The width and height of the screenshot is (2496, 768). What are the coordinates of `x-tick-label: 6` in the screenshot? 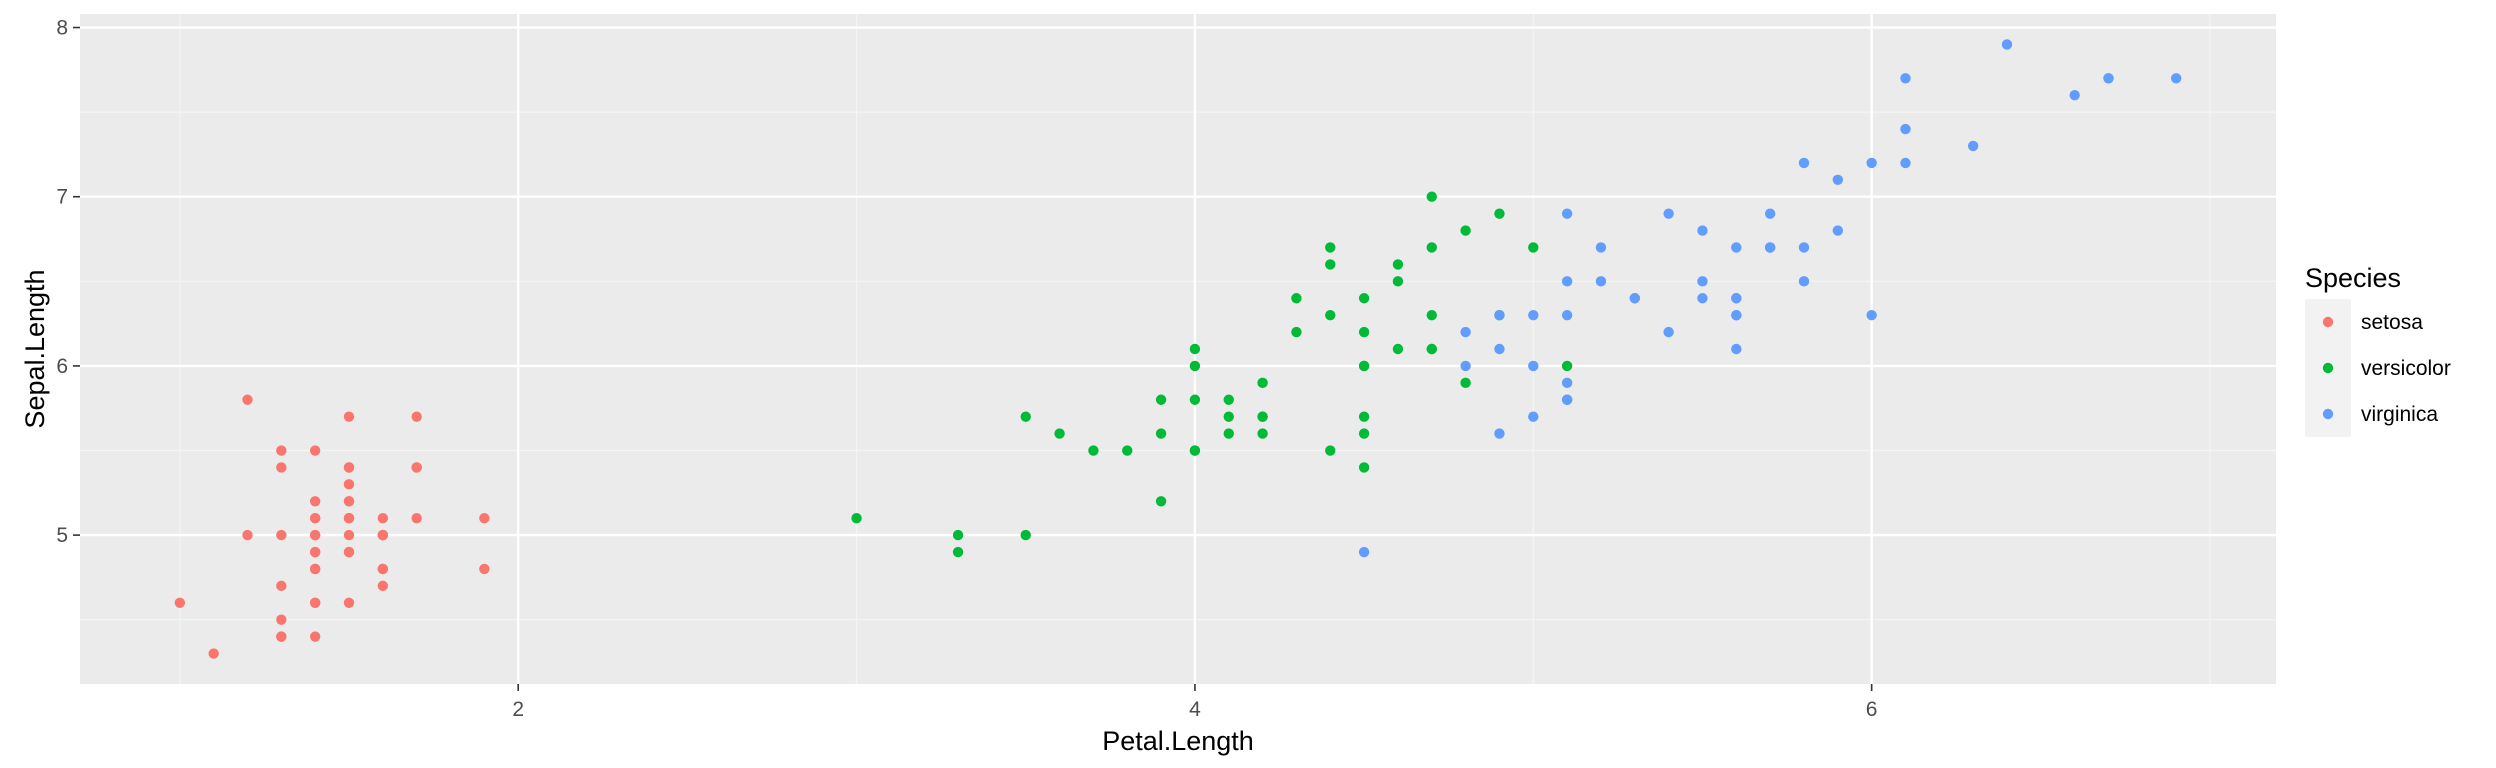 It's located at (1872, 709).